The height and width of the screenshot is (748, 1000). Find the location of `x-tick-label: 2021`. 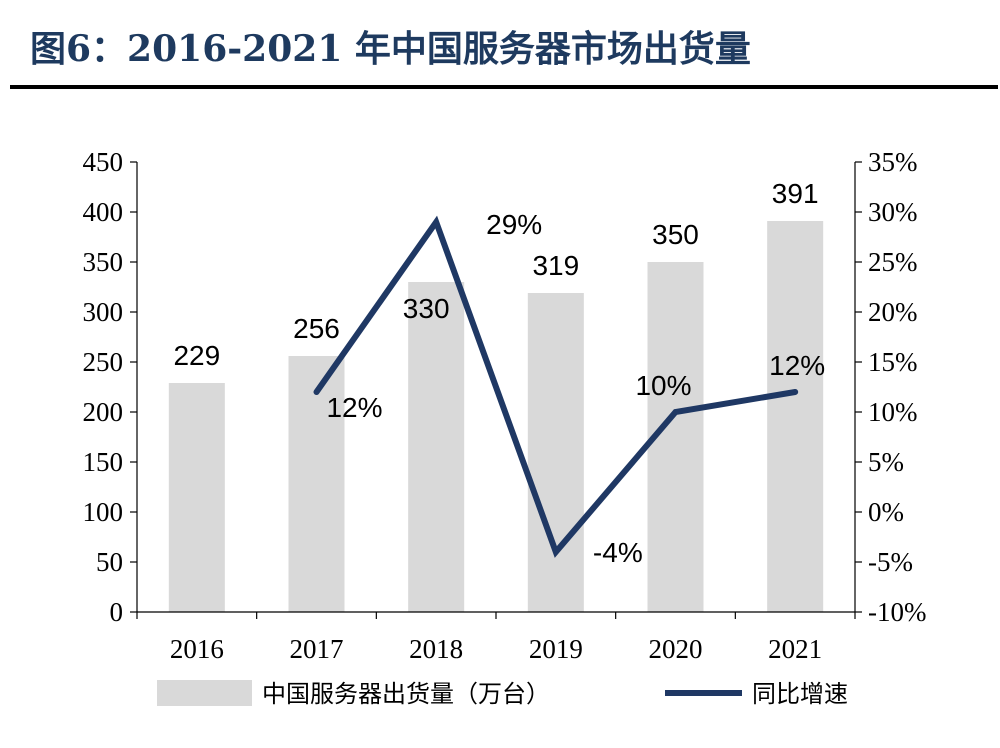

x-tick-label: 2021 is located at coordinates (795, 649).